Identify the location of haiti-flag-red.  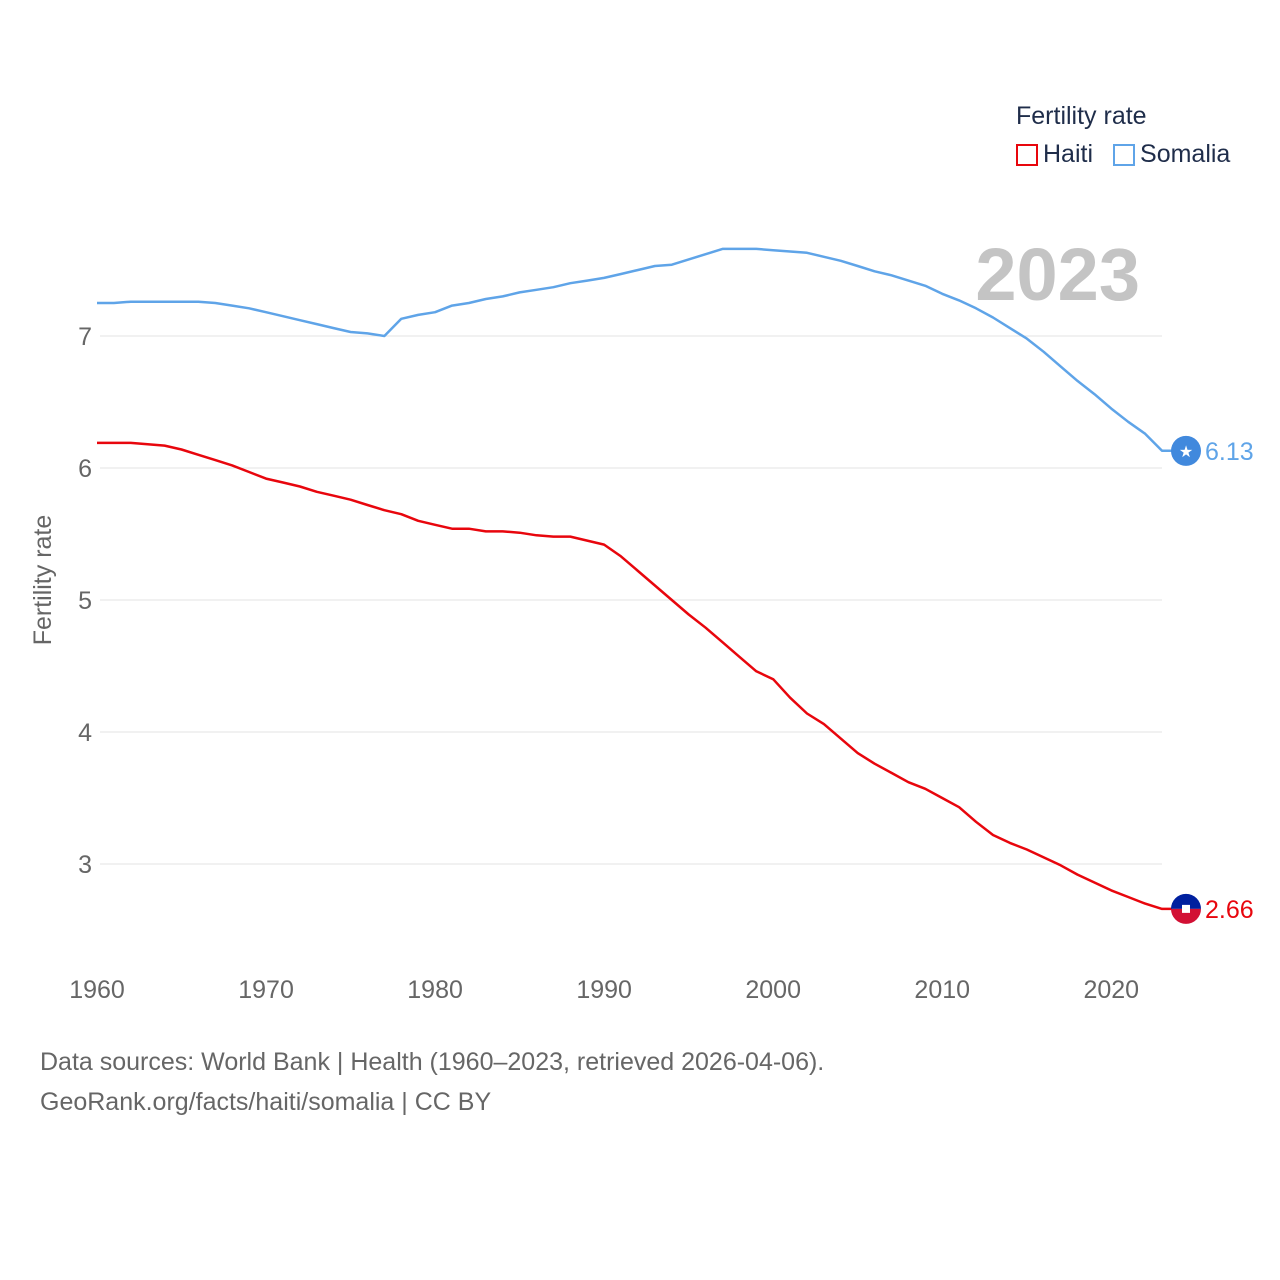
(1186, 916).